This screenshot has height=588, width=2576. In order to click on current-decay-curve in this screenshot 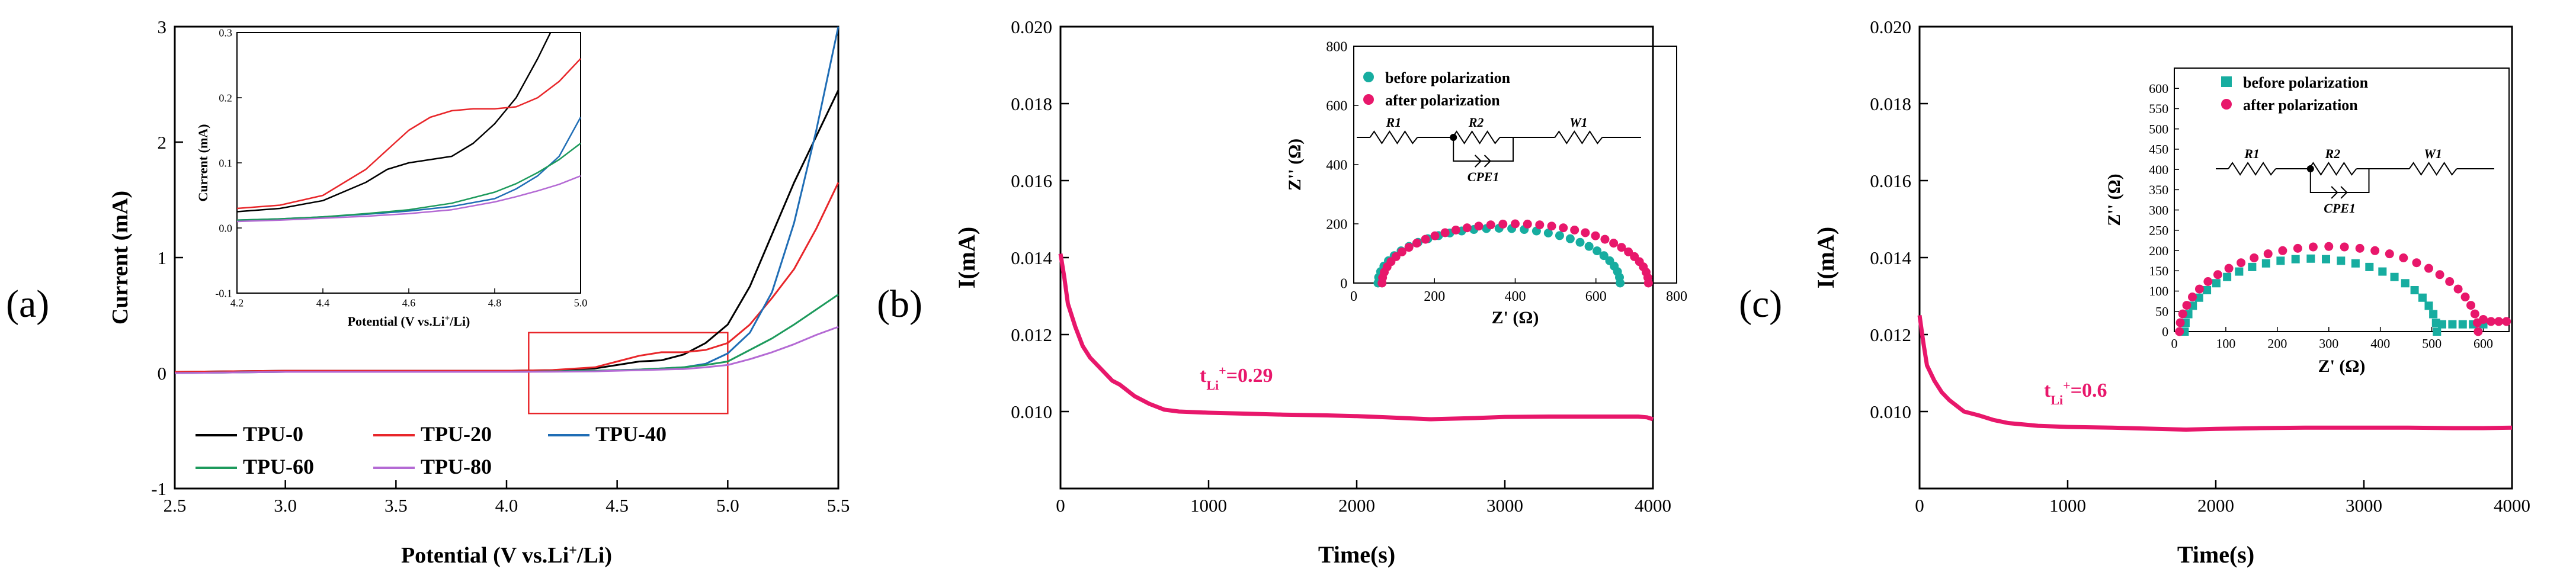, I will do `click(1356, 337)`.